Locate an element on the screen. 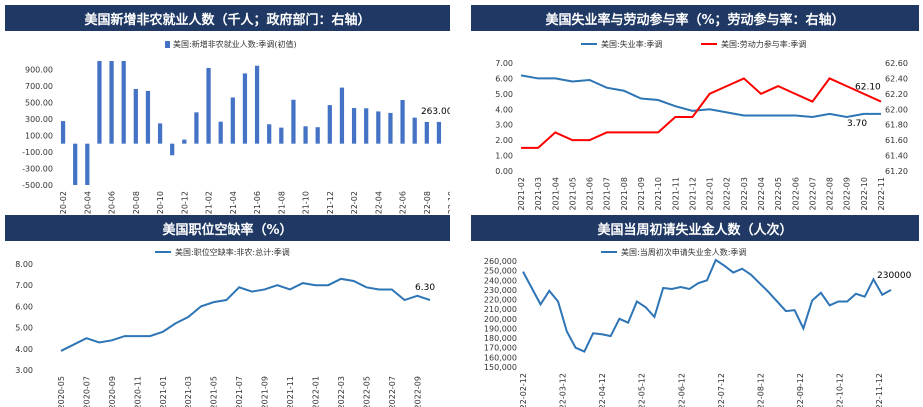 This screenshot has height=407, width=923. x-tick-label: 2022-03-12 is located at coordinates (563, 390).